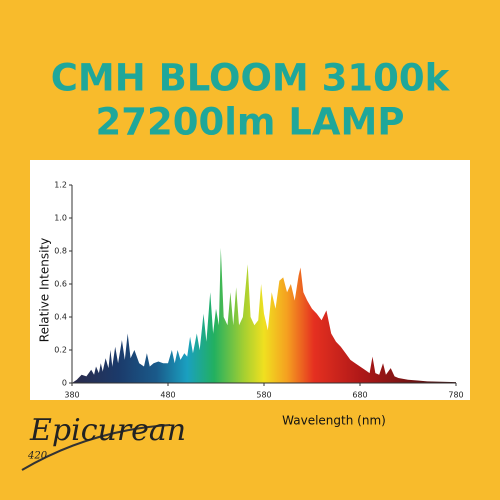 The height and width of the screenshot is (500, 500). I want to click on x-tick-label: 680, so click(359, 395).